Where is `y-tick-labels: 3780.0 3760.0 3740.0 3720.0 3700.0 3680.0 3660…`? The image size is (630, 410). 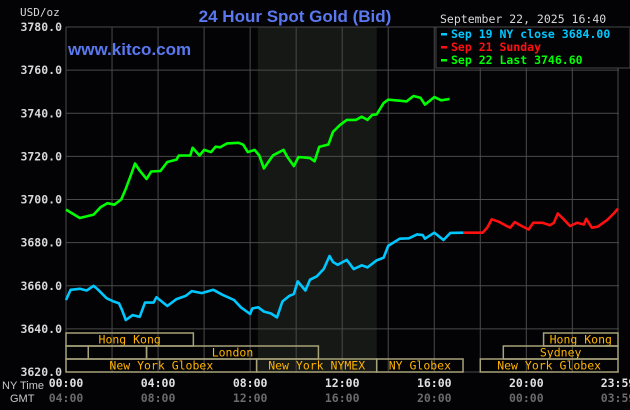 y-tick-labels: 3780.0 3760.0 3740.0 3720.0 3700.0 3680.0 3660… is located at coordinates (41, 199).